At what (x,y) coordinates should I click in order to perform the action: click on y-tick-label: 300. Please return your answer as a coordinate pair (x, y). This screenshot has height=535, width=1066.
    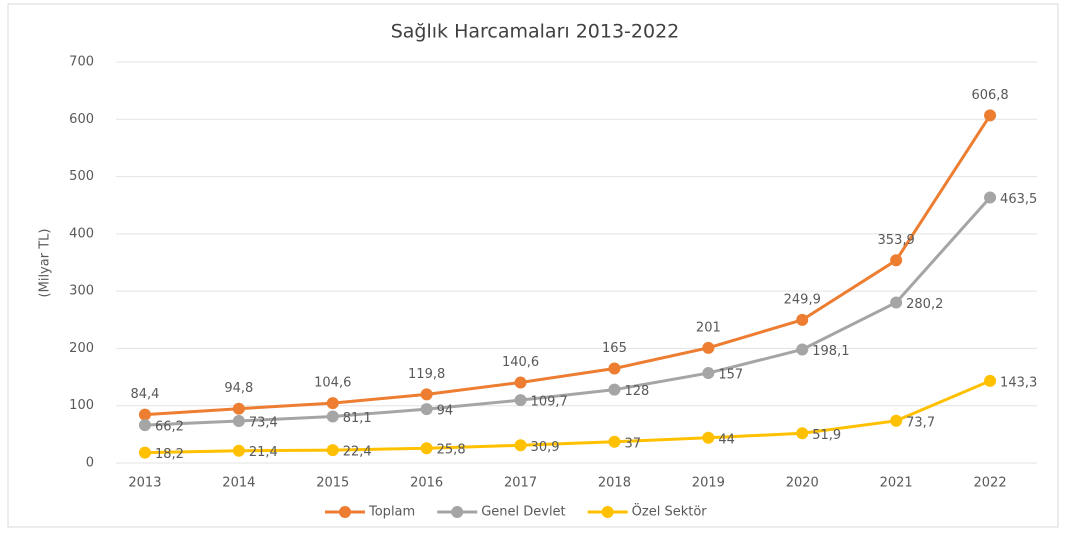
    Looking at the image, I should click on (81, 291).